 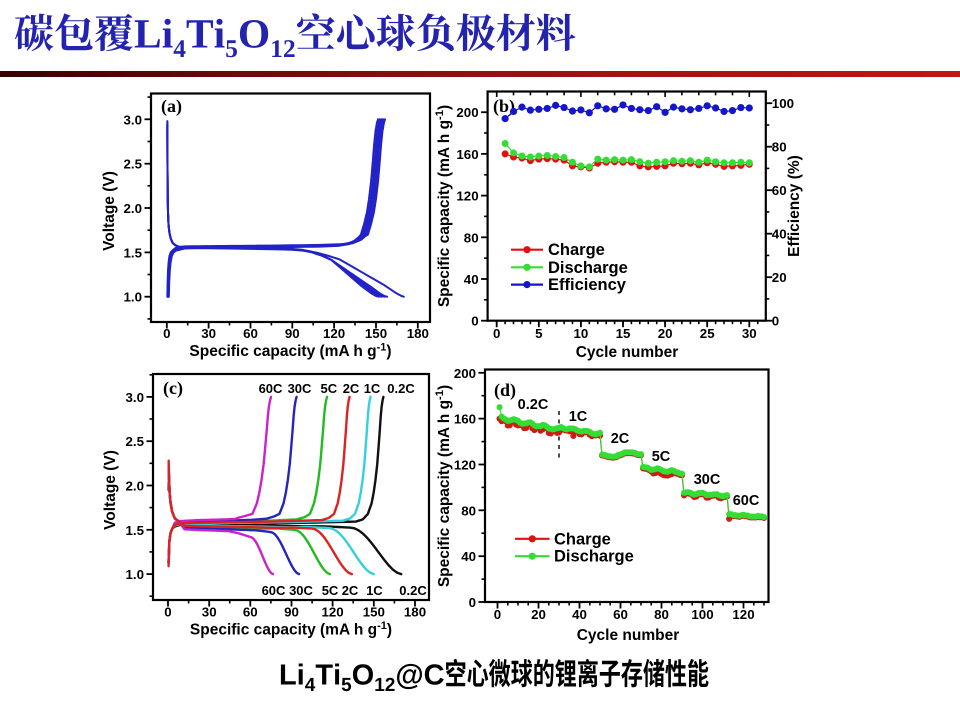 What do you see at coordinates (587, 285) in the screenshot?
I see `svg-text: Efficiency` at bounding box center [587, 285].